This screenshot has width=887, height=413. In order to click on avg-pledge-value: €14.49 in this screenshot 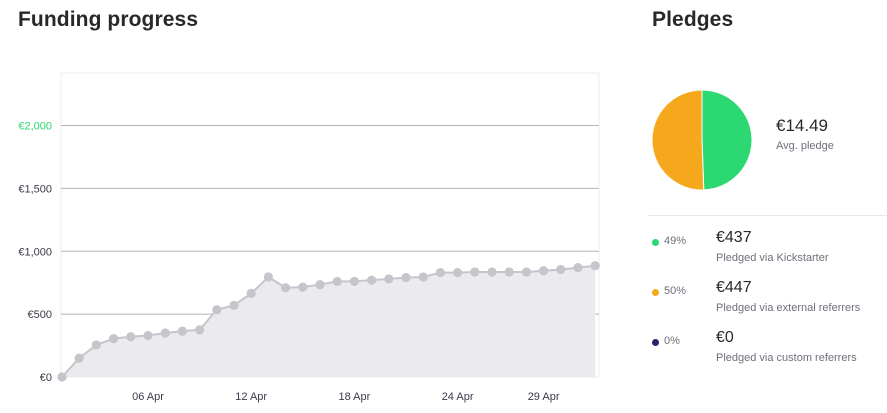, I will do `click(802, 125)`.